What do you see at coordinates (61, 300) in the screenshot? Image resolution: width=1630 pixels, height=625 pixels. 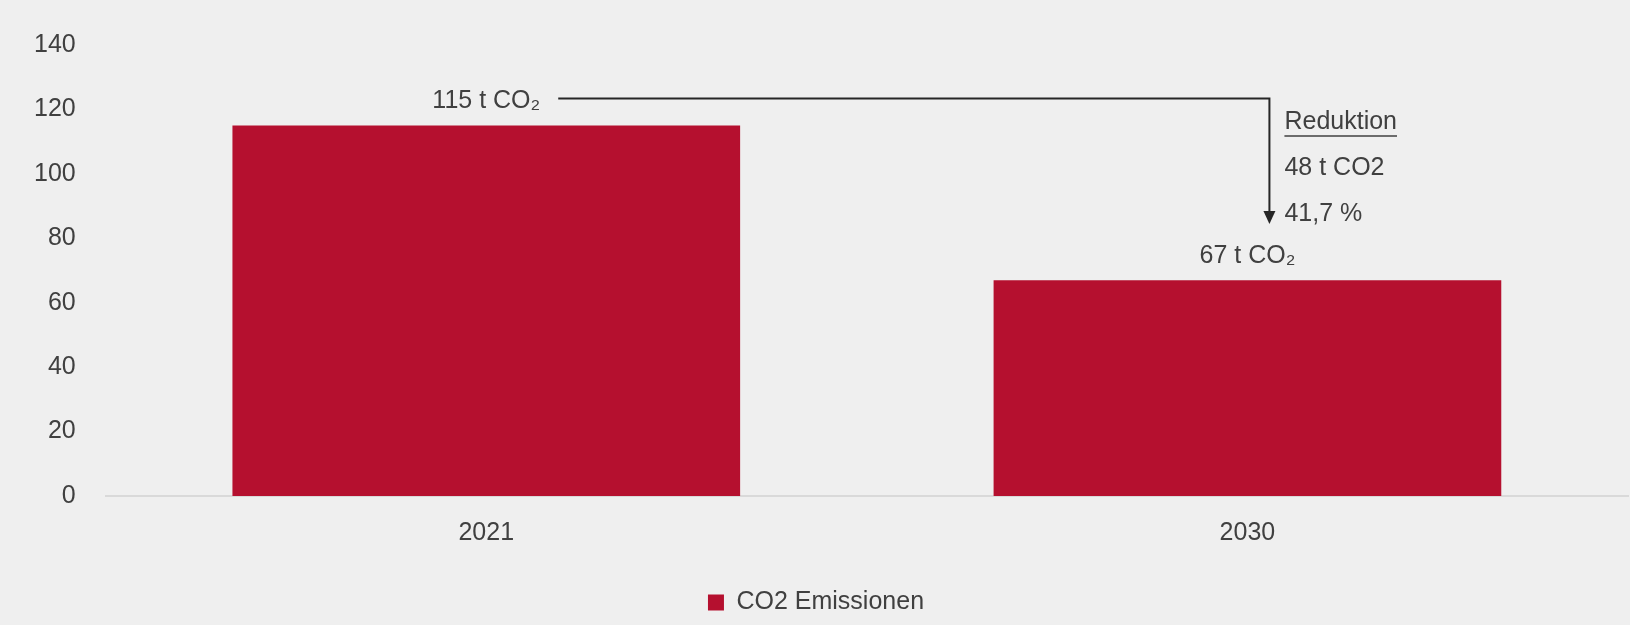 I see `y-tick-label: 60` at bounding box center [61, 300].